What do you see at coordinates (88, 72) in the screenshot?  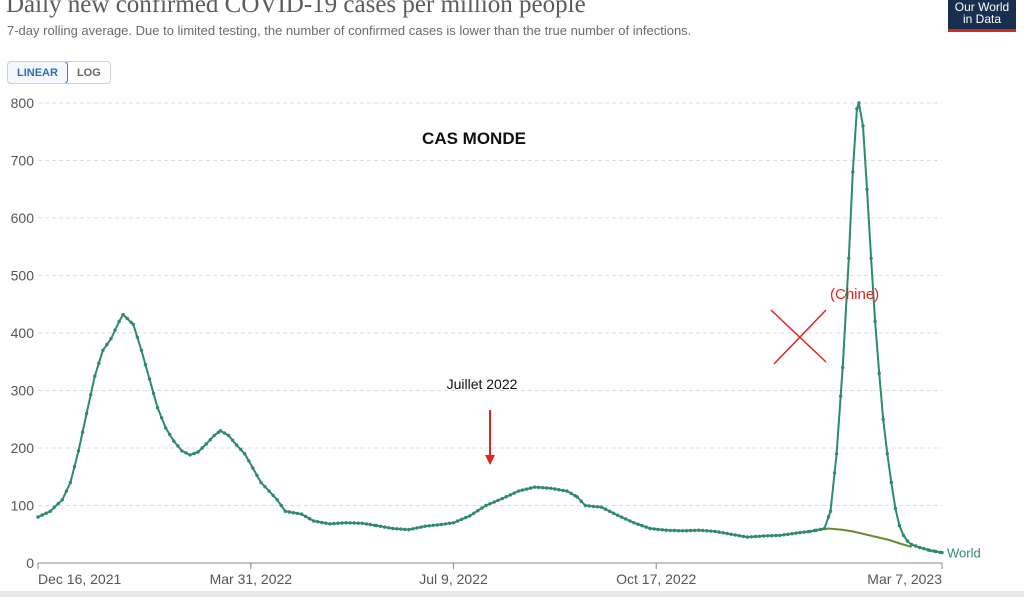 I see `log-scale-button: LOG` at bounding box center [88, 72].